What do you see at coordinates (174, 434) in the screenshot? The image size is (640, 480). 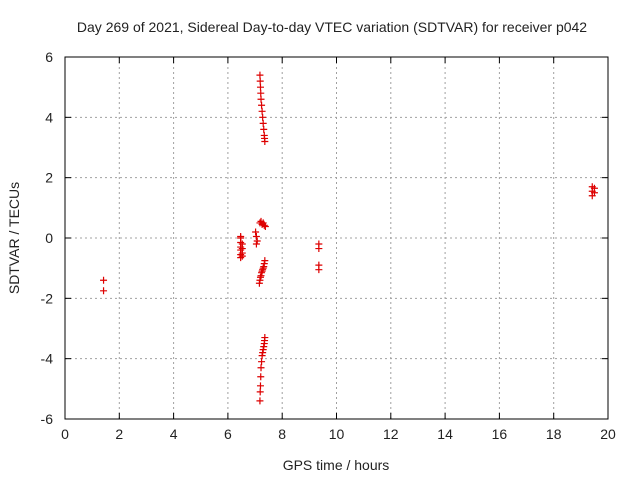 I see `x-tick-label: 4` at bounding box center [174, 434].